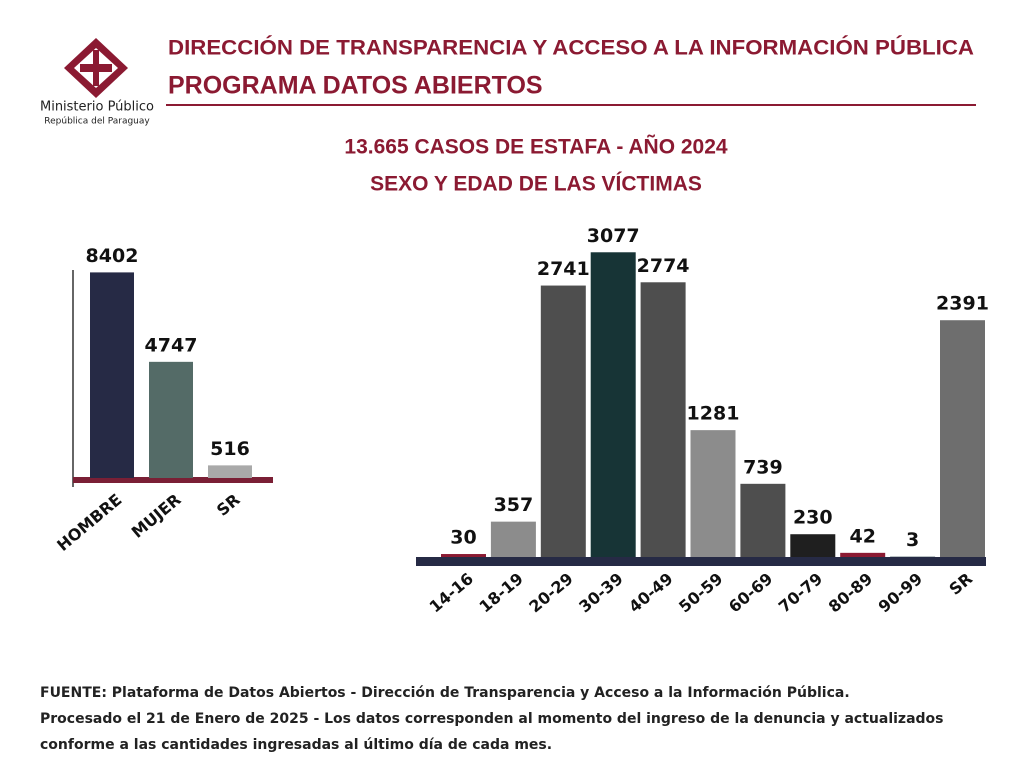 This screenshot has height=782, width=1024. What do you see at coordinates (700, 592) in the screenshot?
I see `x-tick-label: 50-59` at bounding box center [700, 592].